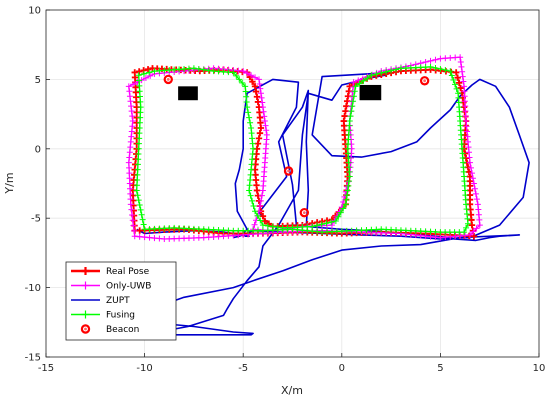 The image size is (550, 406). Describe the element at coordinates (109, 329) in the screenshot. I see `legend-item-beacon: Beacon` at that location.